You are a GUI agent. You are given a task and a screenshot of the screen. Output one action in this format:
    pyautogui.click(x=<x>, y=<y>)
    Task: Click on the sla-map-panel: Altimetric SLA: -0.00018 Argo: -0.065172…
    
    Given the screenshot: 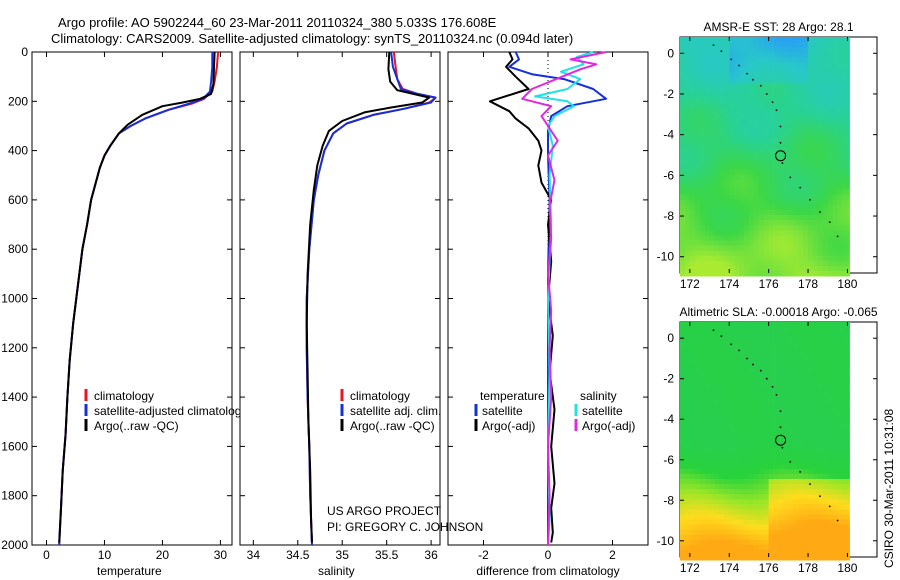 What is the action you would take?
    pyautogui.click(x=767, y=440)
    